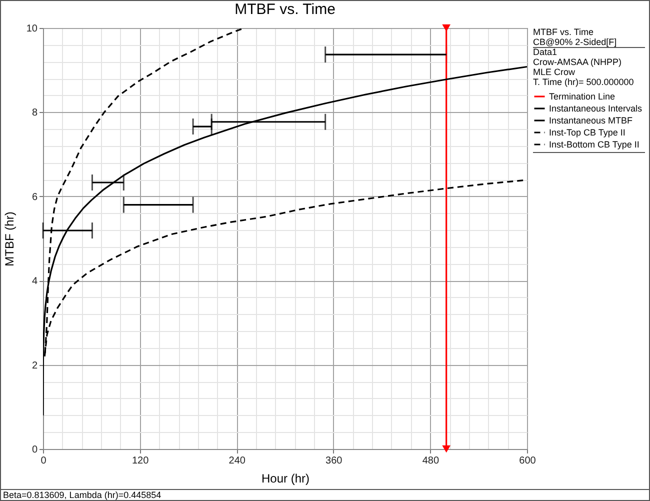  What do you see at coordinates (554, 72) in the screenshot?
I see `text: MLE Crow` at bounding box center [554, 72].